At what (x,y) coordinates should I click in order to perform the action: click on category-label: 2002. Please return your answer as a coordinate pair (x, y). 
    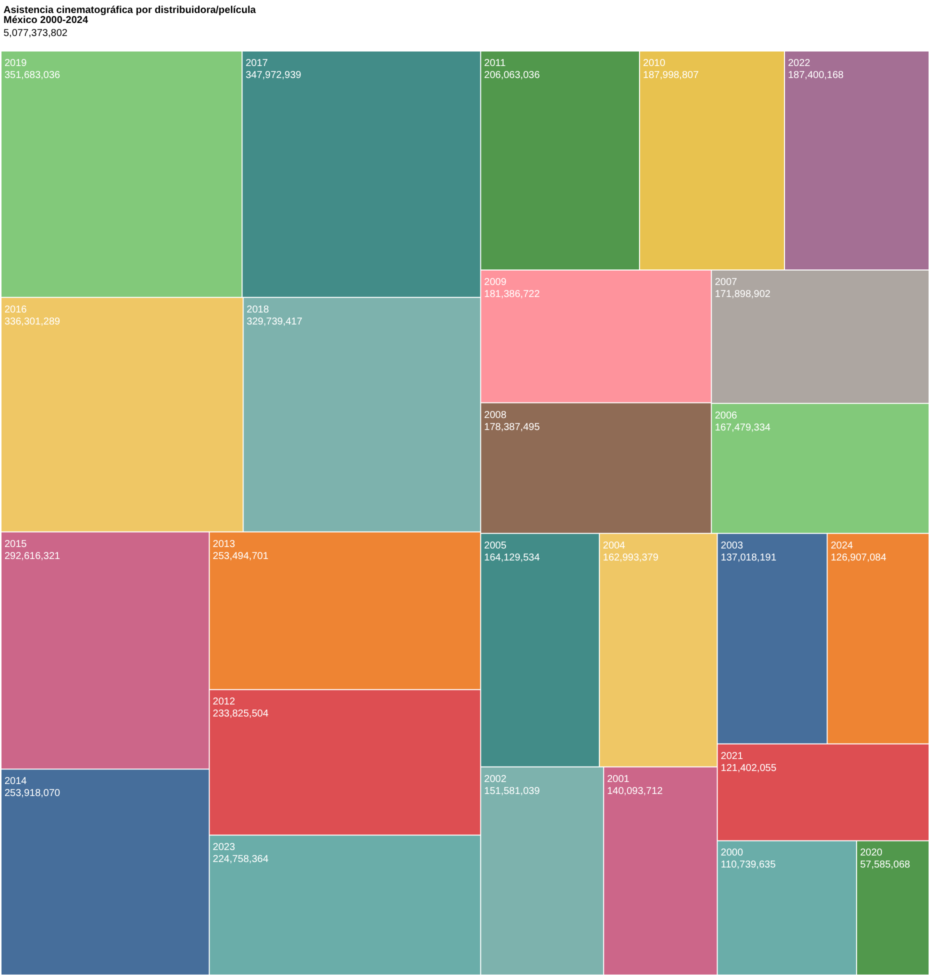
    Looking at the image, I should click on (495, 779).